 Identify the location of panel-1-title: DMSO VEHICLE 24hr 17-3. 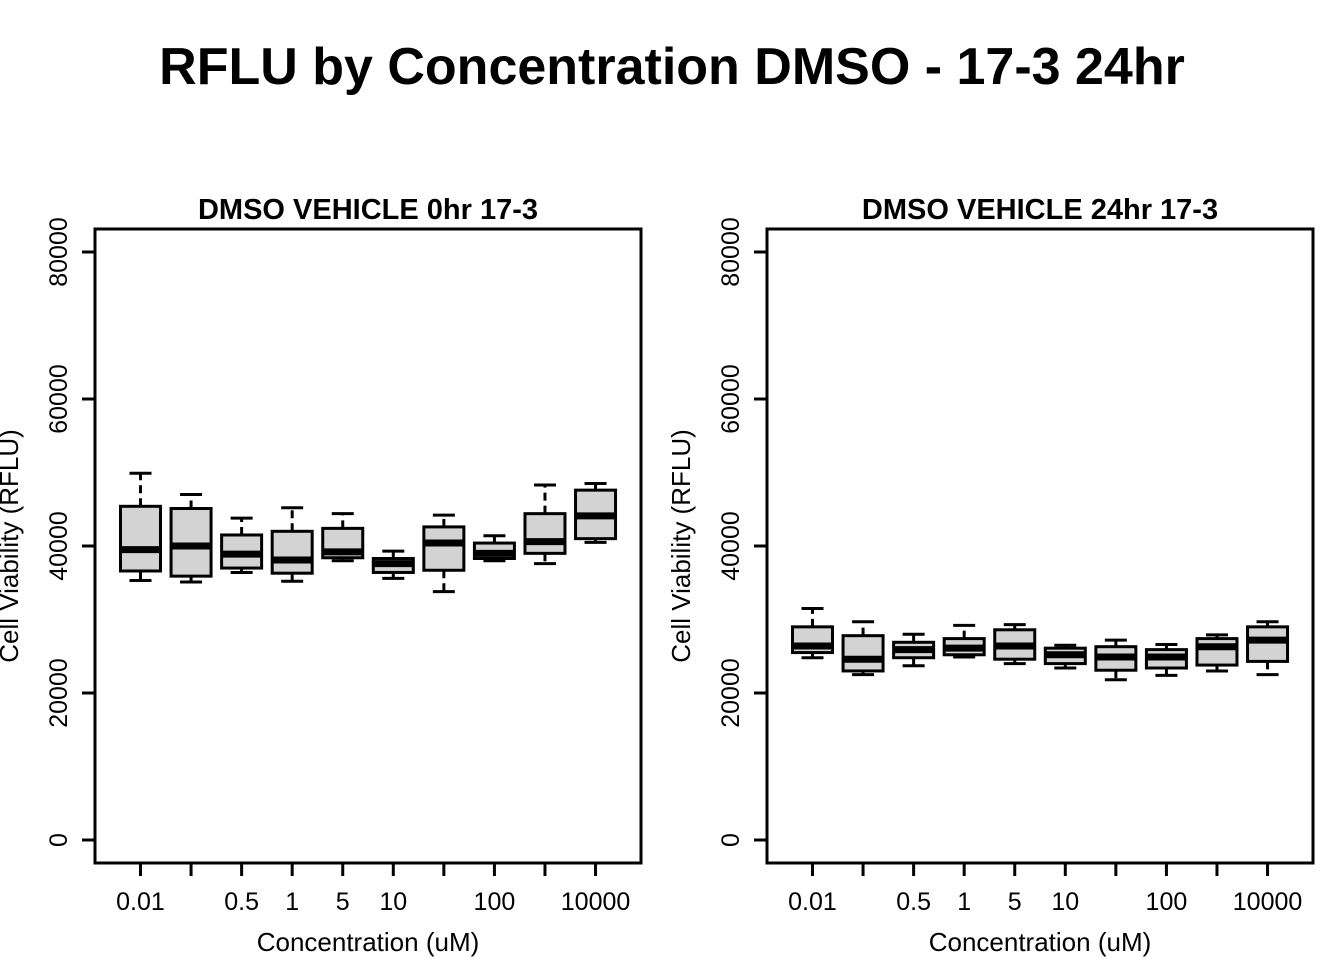
(1040, 210).